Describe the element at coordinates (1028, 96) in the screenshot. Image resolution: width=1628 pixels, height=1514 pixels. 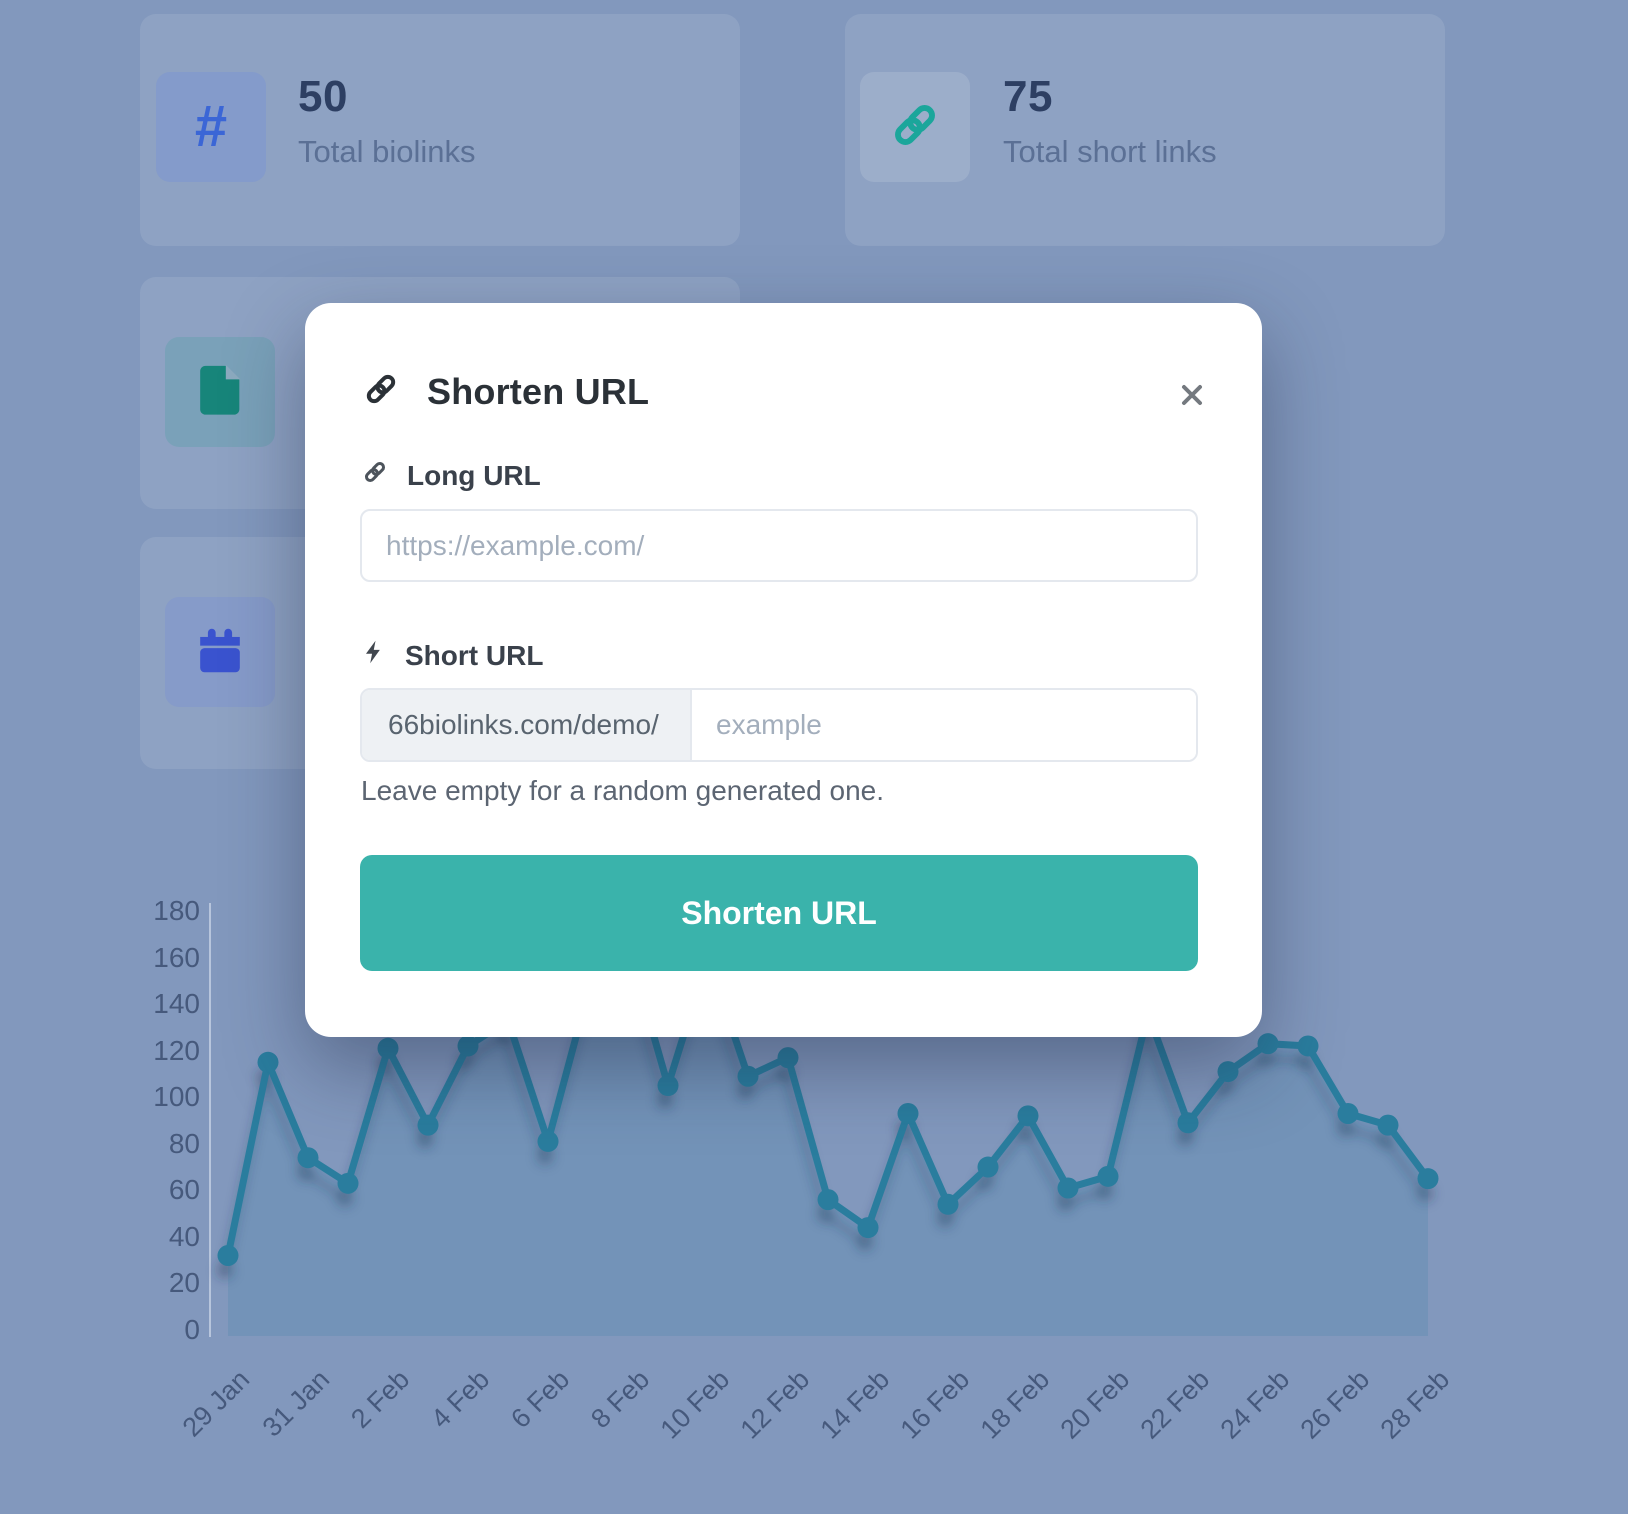
I see `stat-value-total-short-links: 75` at that location.